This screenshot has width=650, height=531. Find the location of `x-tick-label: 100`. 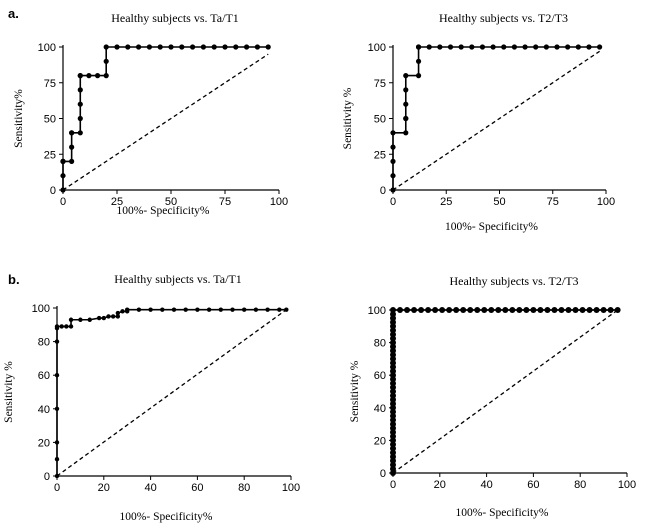

x-tick-label: 100 is located at coordinates (606, 202).